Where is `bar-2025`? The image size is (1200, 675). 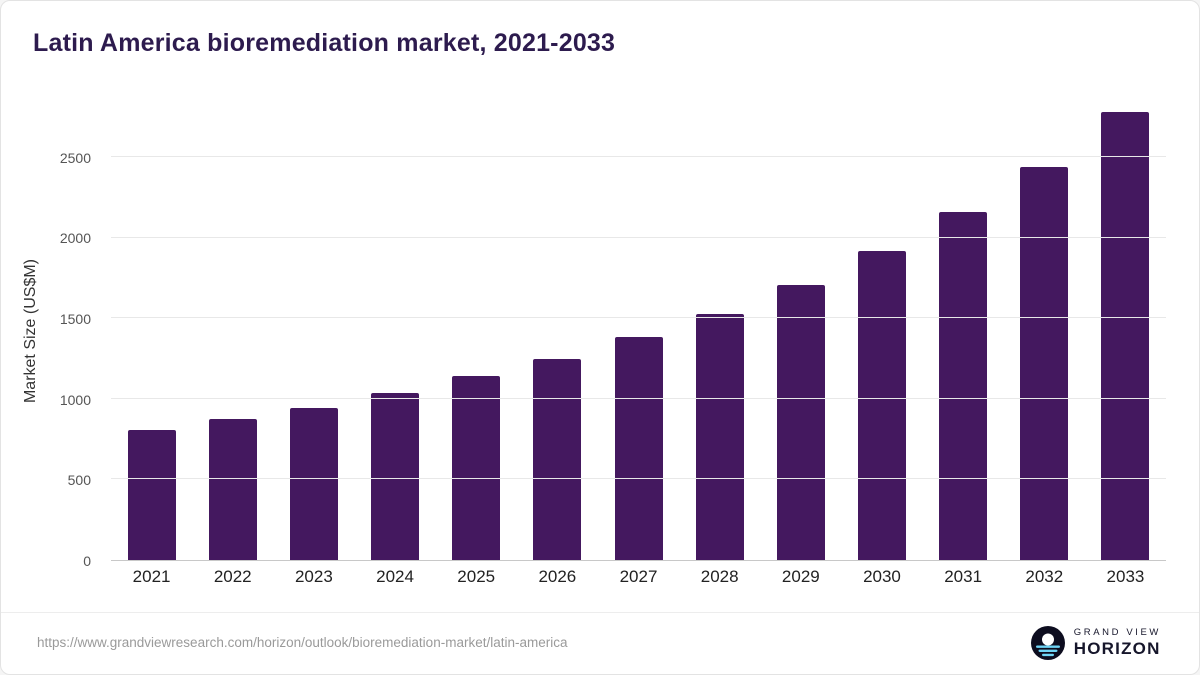 bar-2025 is located at coordinates (476, 468).